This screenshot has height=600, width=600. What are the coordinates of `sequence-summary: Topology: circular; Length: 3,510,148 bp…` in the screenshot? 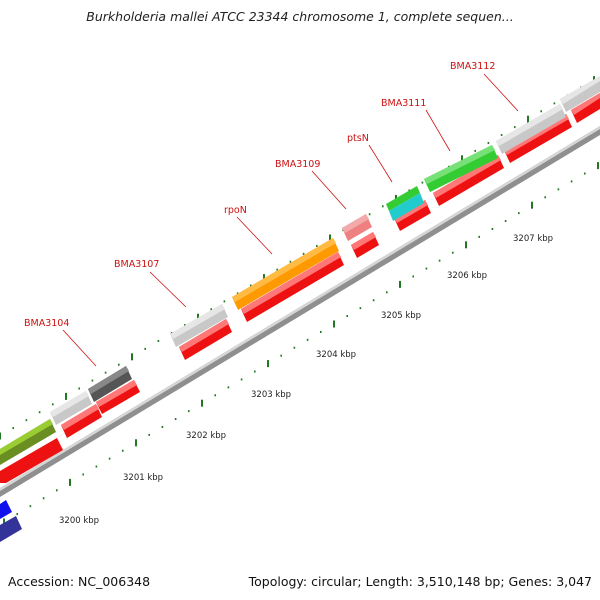 It's located at (420, 581).